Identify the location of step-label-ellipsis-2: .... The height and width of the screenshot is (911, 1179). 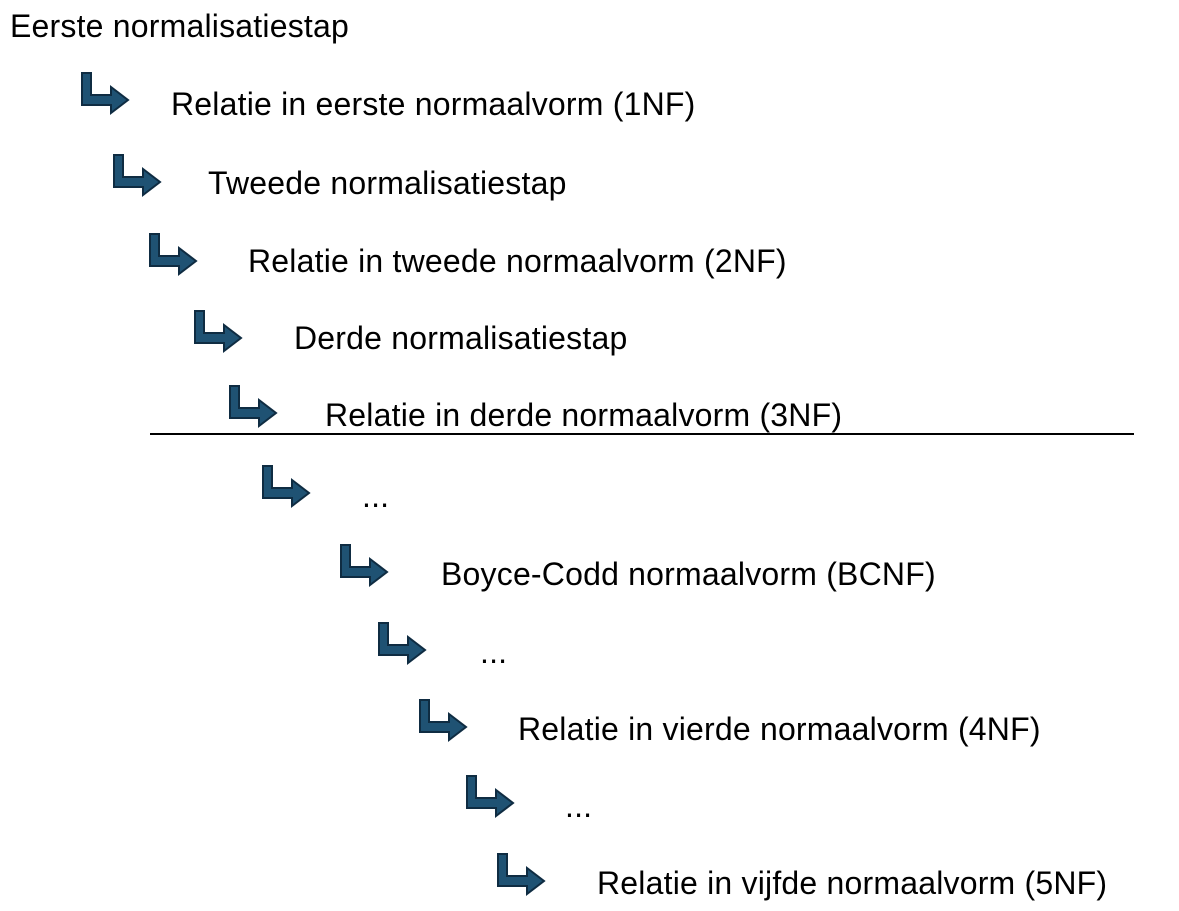
(494, 652).